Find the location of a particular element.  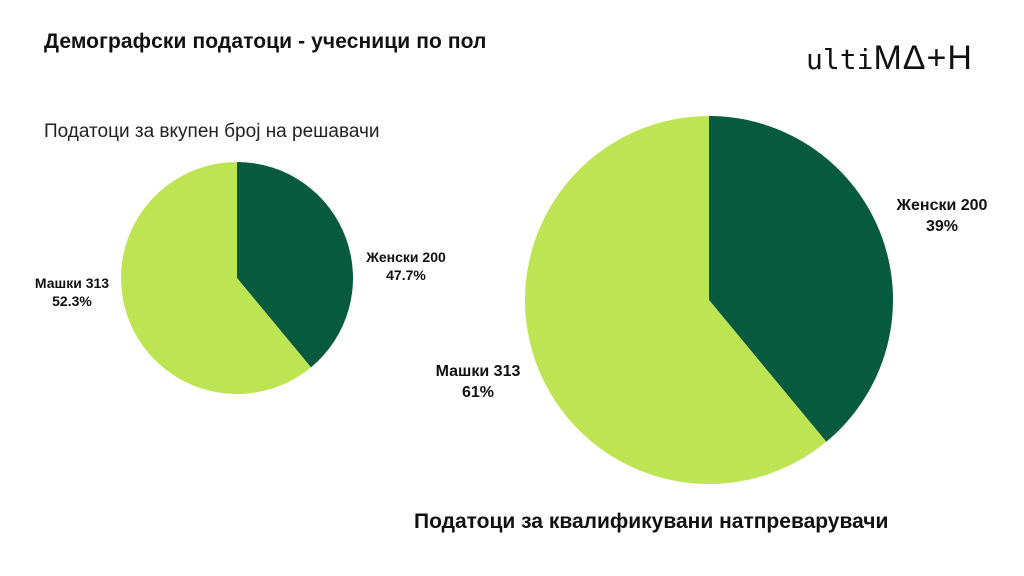

pie-1-label-female: Женски 200 47.7% is located at coordinates (405, 266).